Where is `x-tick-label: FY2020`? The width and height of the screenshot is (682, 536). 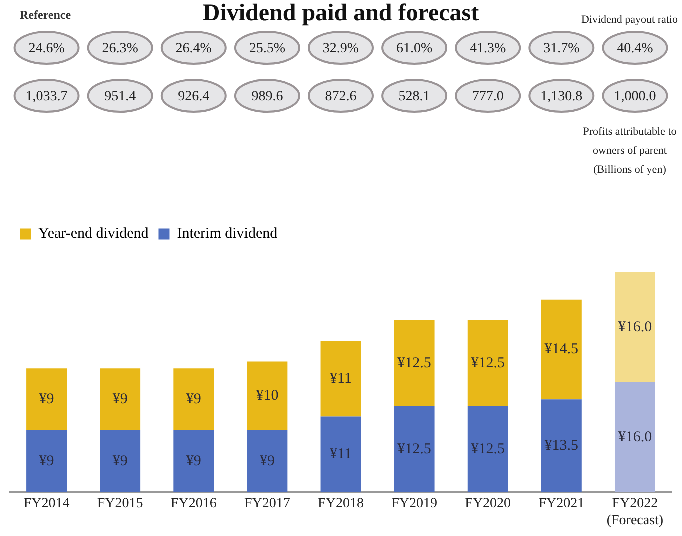
x-tick-label: FY2020 is located at coordinates (488, 504).